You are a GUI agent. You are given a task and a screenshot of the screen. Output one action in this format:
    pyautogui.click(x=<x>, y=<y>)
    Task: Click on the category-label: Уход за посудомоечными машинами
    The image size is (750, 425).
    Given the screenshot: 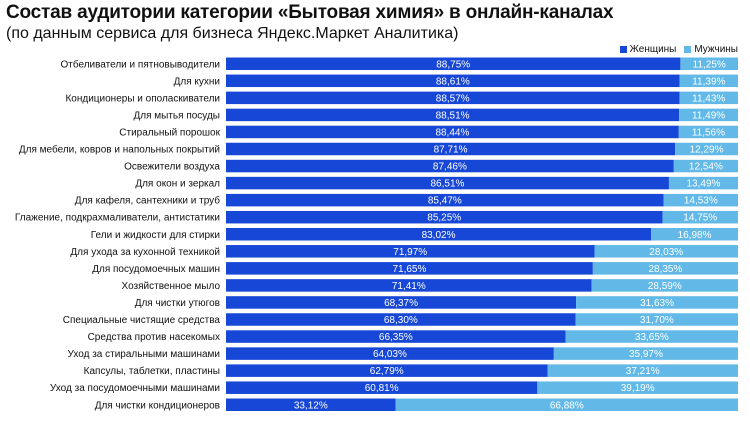 What is the action you would take?
    pyautogui.click(x=135, y=388)
    